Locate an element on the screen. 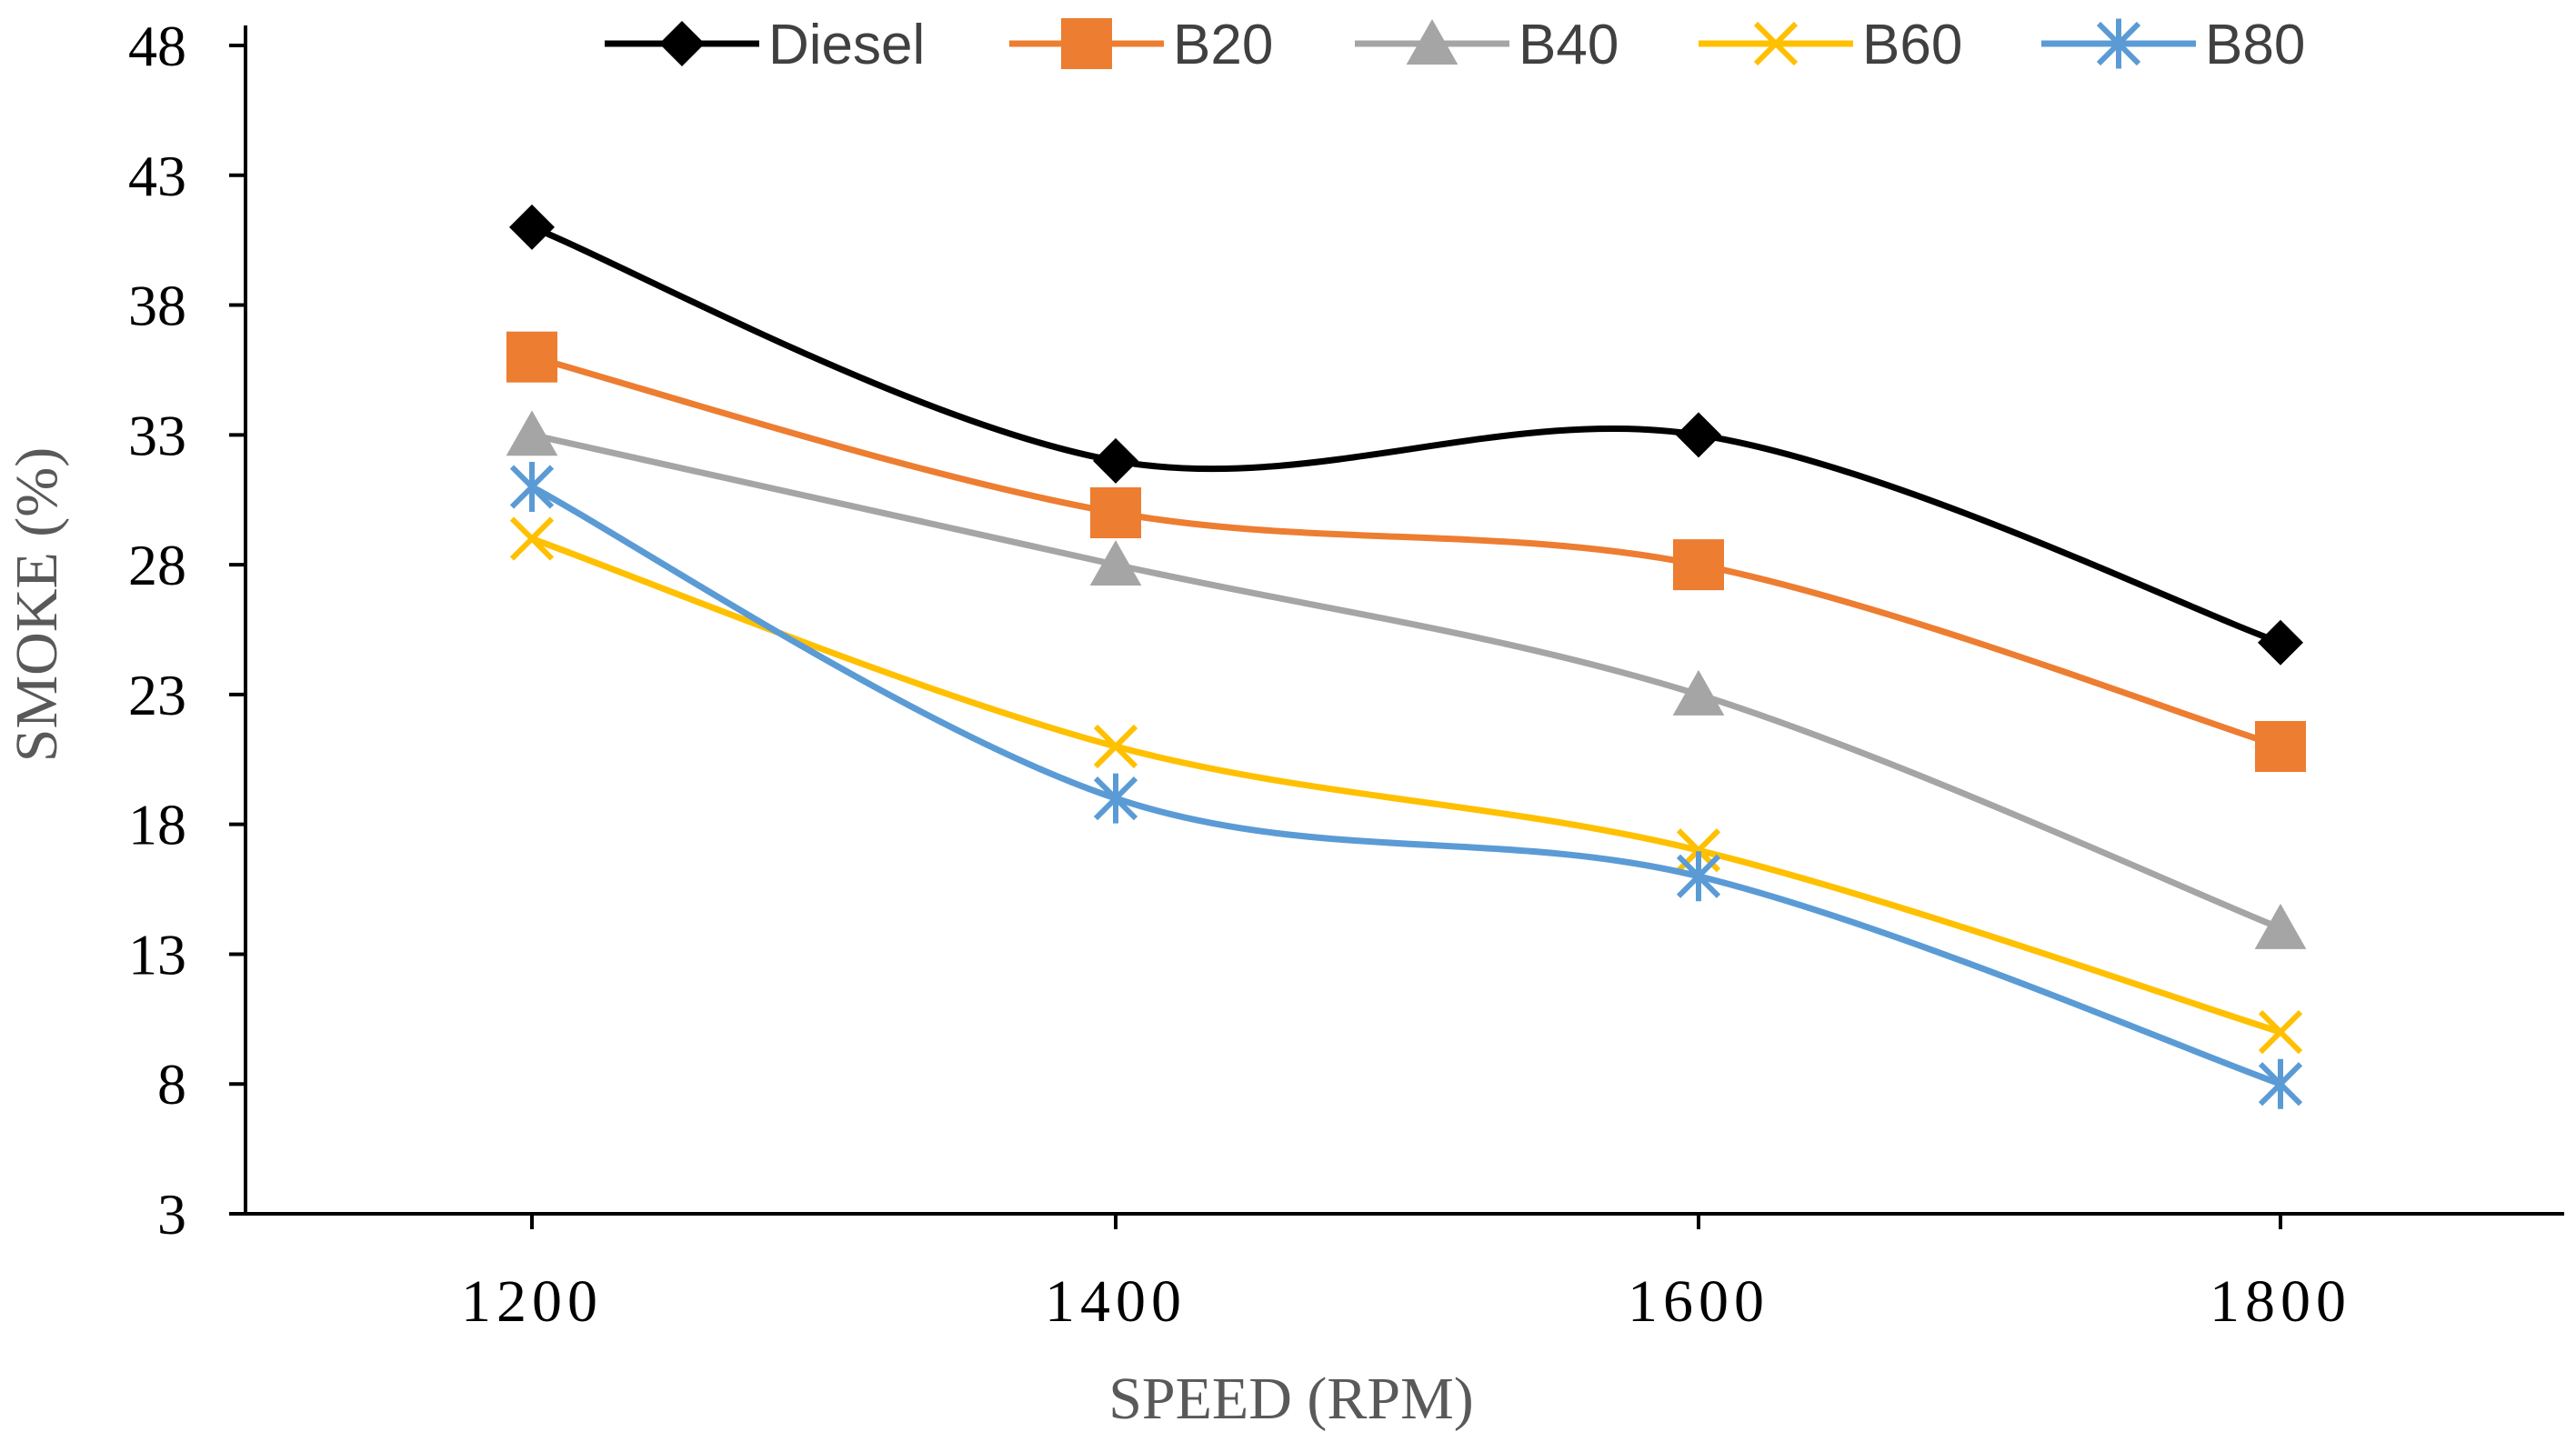 The height and width of the screenshot is (1452, 2576). y-tick-label: 43 is located at coordinates (157, 176).